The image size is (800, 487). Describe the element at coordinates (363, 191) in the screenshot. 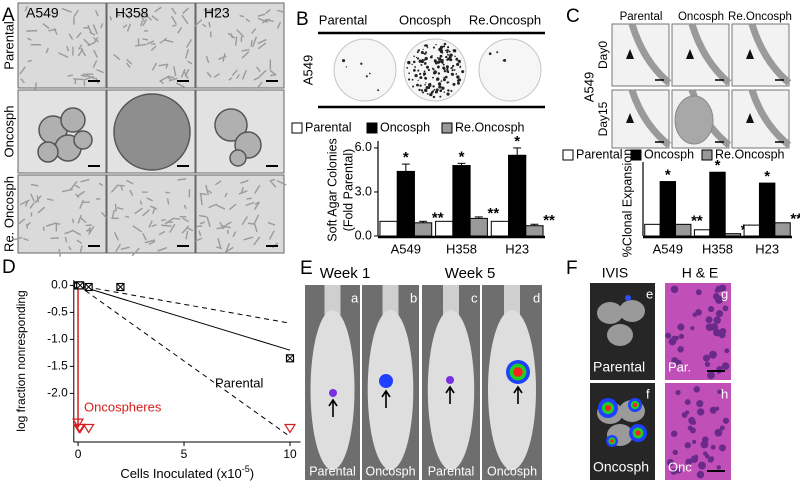

I see `y-tick-label: 3.0` at that location.